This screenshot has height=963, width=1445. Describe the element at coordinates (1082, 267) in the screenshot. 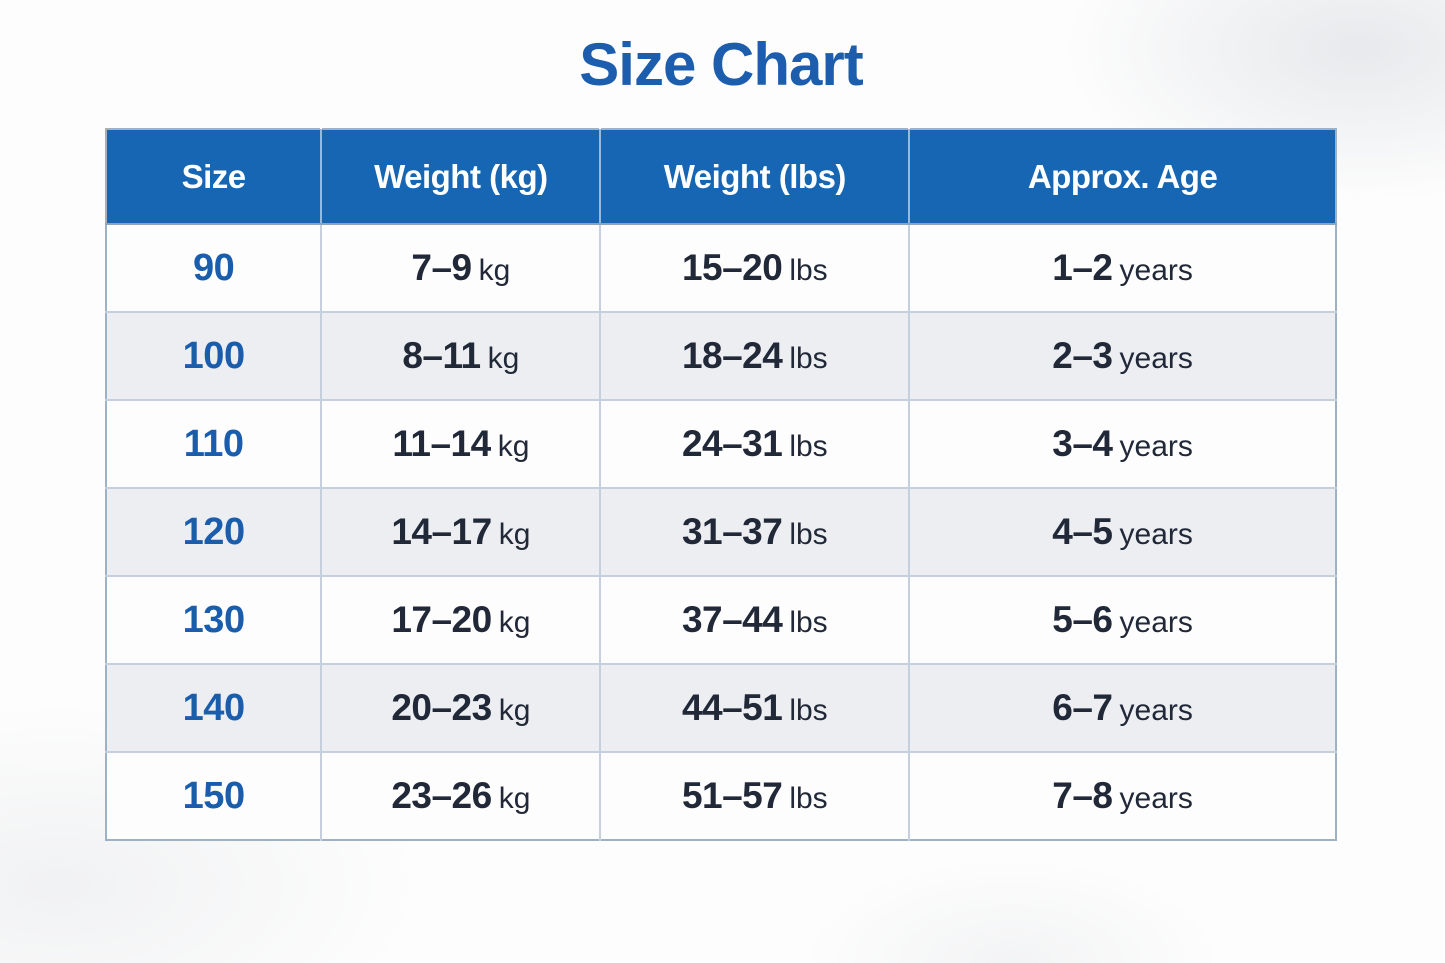

I see `age-range: 1–2` at that location.